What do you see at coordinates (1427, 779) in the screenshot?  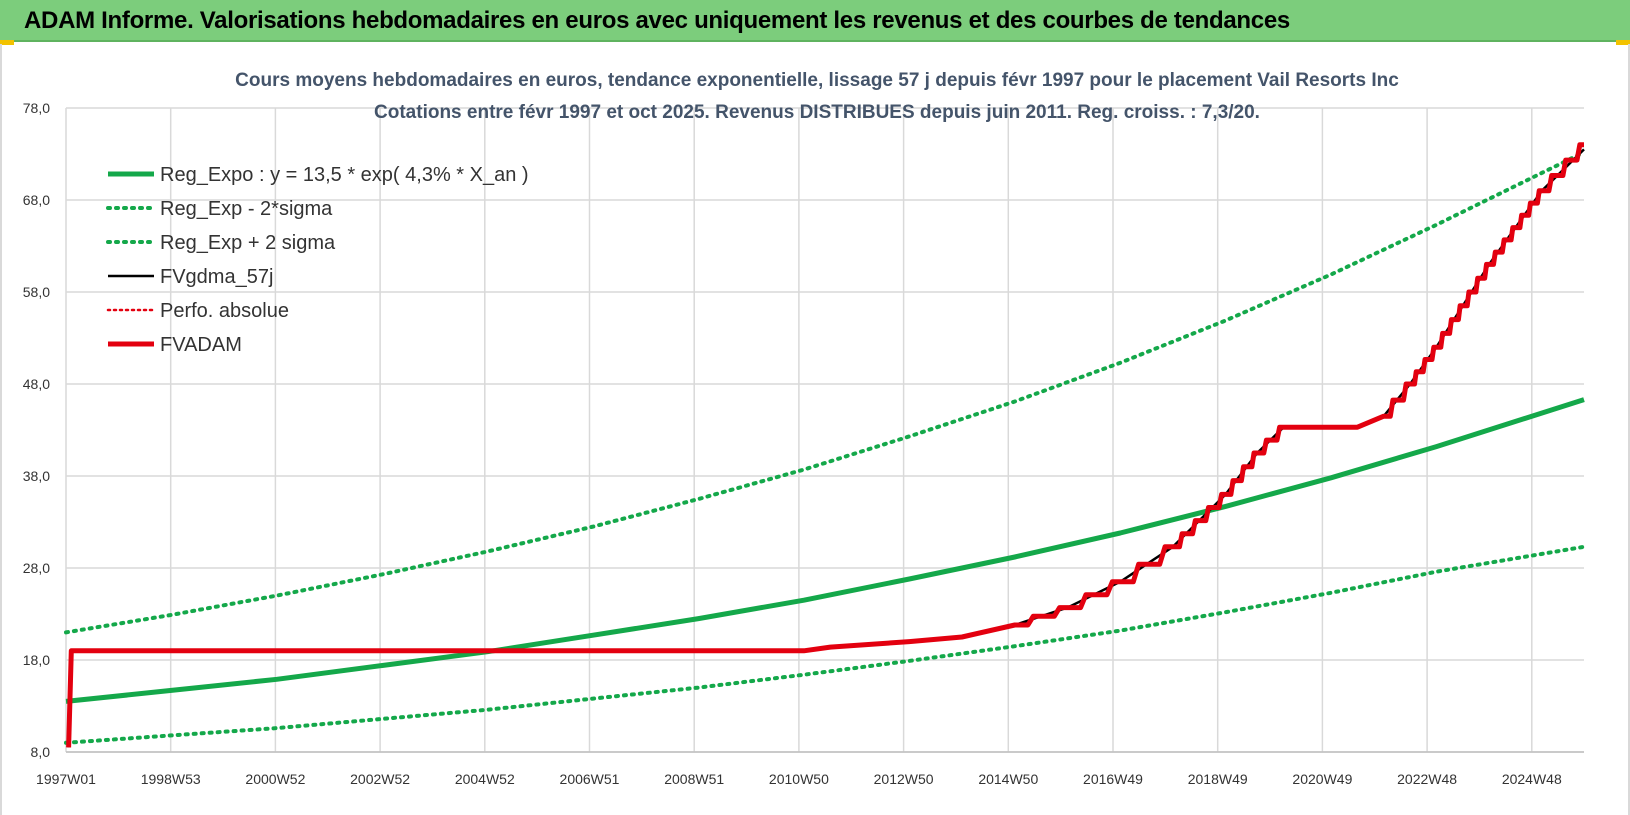 I see `x-tick-label: 2022W48` at bounding box center [1427, 779].